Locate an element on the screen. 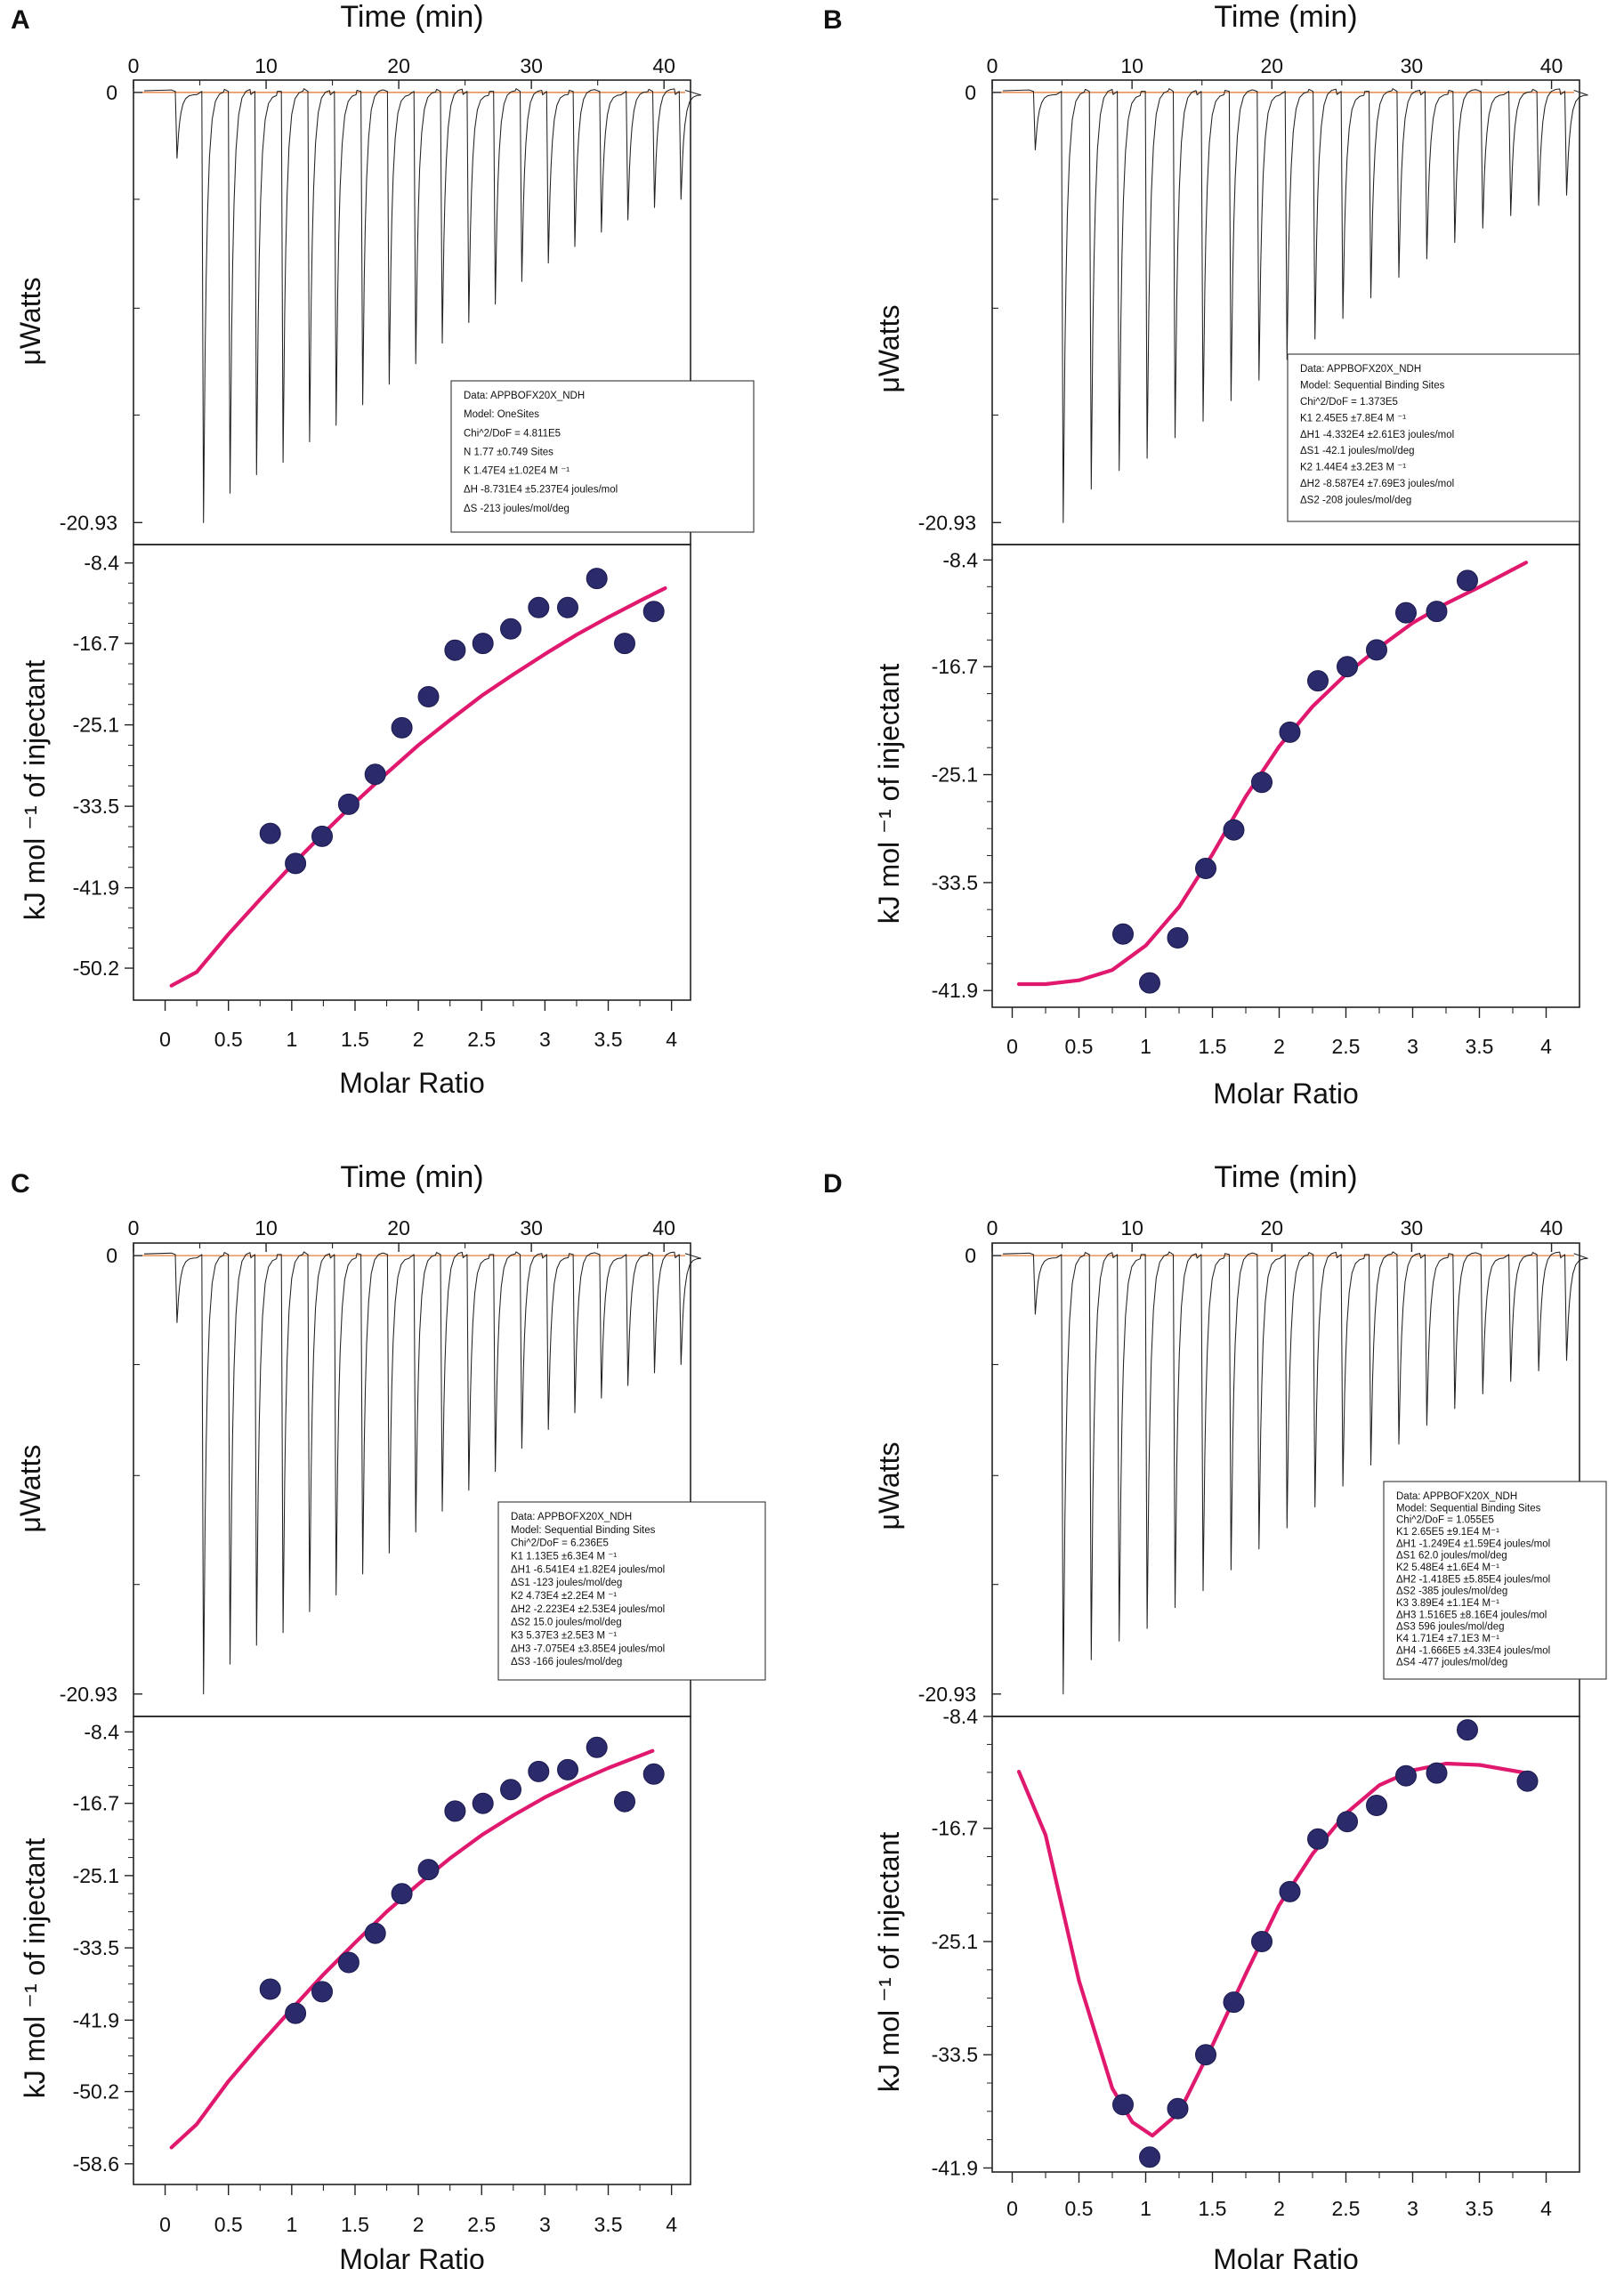 The height and width of the screenshot is (2269, 1624). heat-tick-label: -33.5 is located at coordinates (955, 2054).